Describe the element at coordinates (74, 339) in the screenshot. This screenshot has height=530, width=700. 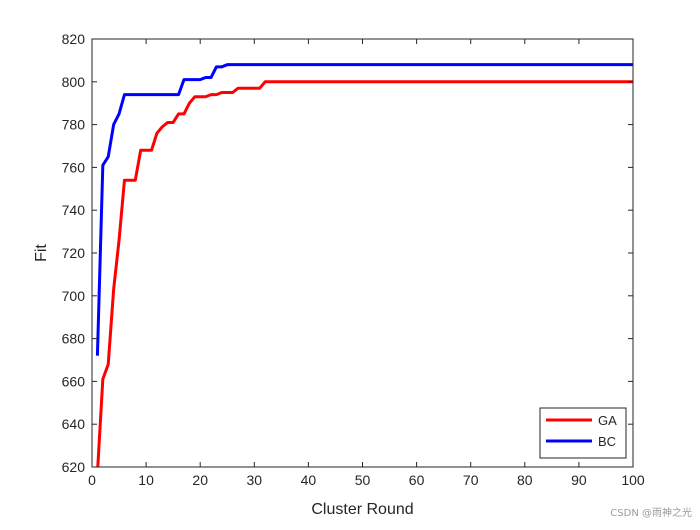
I see `y-tick-label: 680` at that location.